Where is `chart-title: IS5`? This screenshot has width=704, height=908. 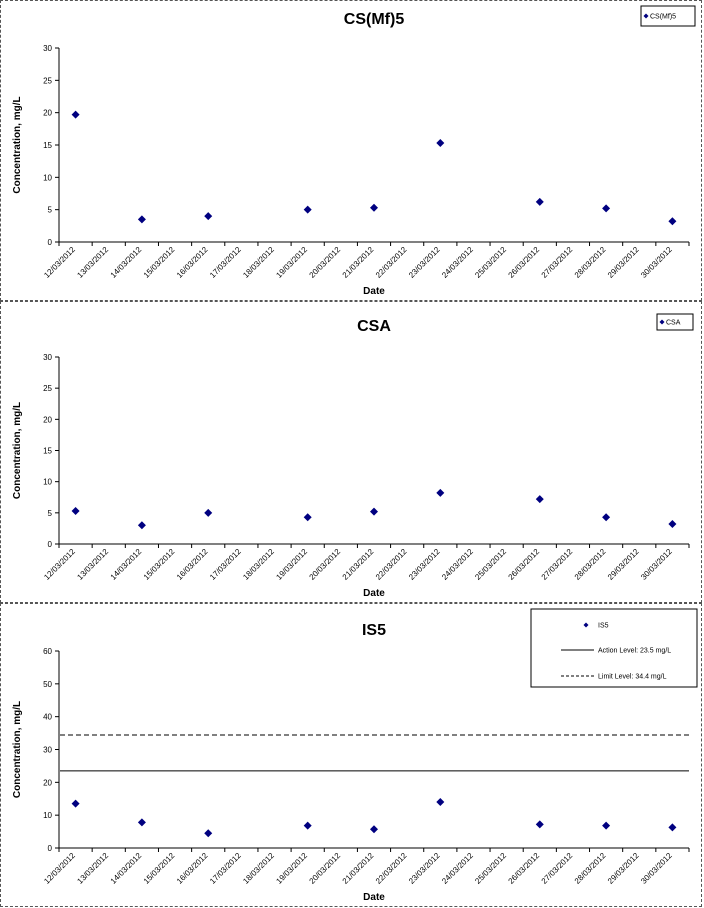
chart-title: IS5 is located at coordinates (374, 630).